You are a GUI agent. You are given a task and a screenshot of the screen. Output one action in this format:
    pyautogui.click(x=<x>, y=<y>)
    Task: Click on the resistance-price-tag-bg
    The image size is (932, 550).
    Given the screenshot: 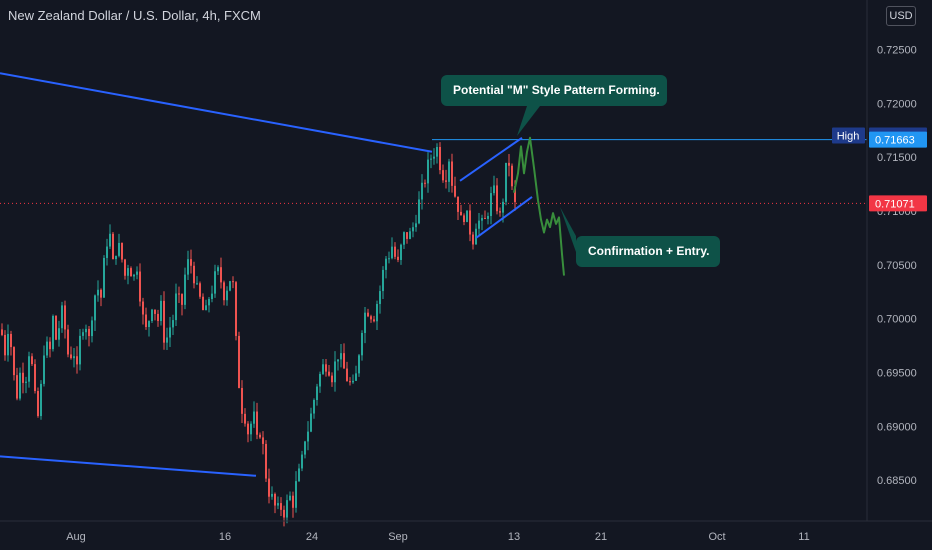 What is the action you would take?
    pyautogui.click(x=898, y=139)
    